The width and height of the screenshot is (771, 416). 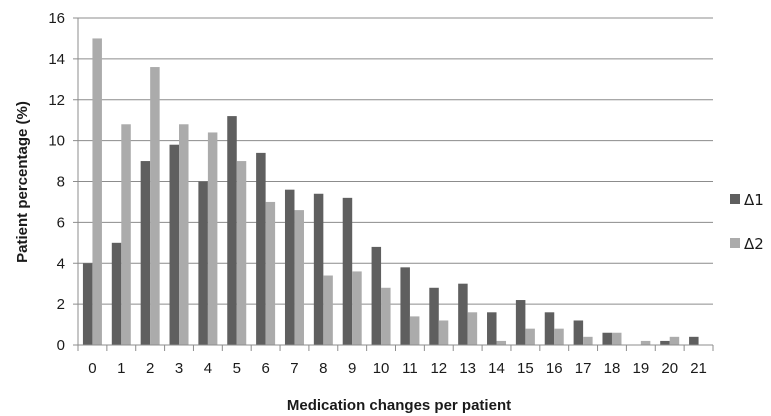 What do you see at coordinates (22, 182) in the screenshot?
I see `y-axis-title: Patient percentage (%)` at bounding box center [22, 182].